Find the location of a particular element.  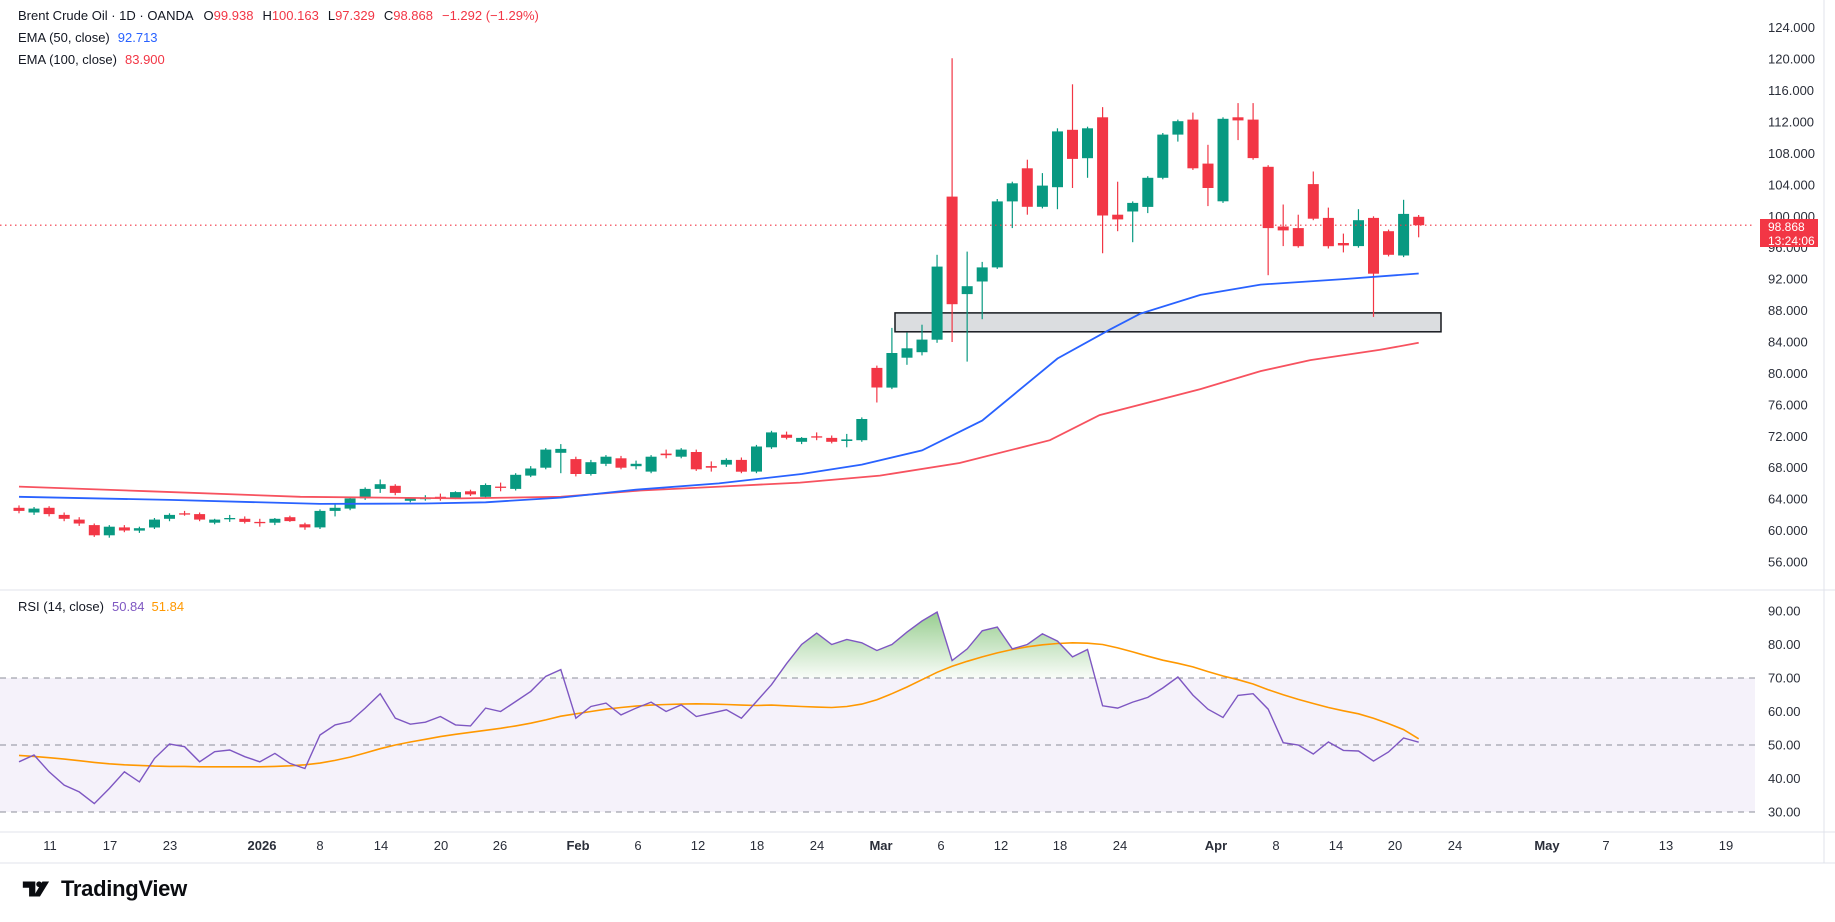

ema100-label: EMA (100, close) is located at coordinates (67, 59).